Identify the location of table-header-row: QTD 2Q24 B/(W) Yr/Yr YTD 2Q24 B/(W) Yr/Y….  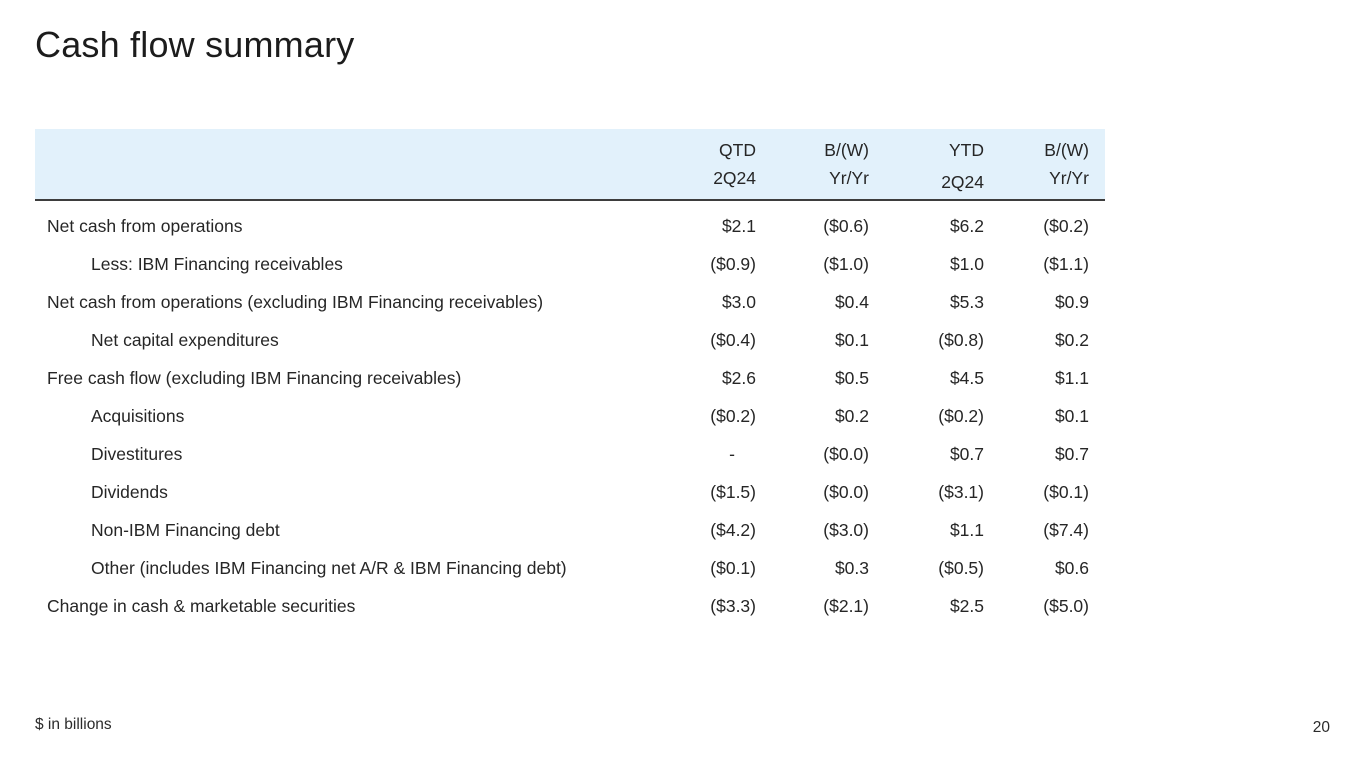
(570, 165).